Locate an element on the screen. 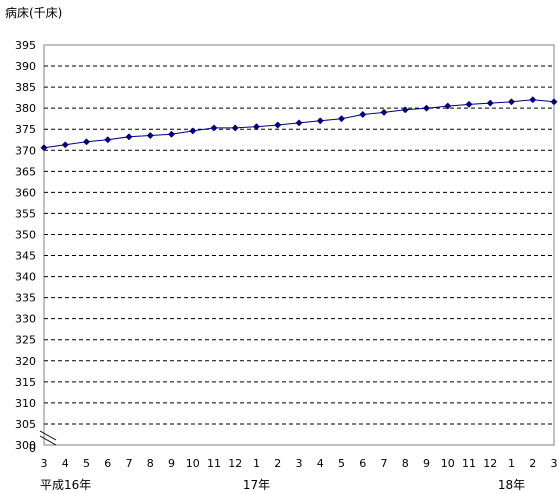 The image size is (559, 494). y-tick-label: 305 is located at coordinates (25, 424).